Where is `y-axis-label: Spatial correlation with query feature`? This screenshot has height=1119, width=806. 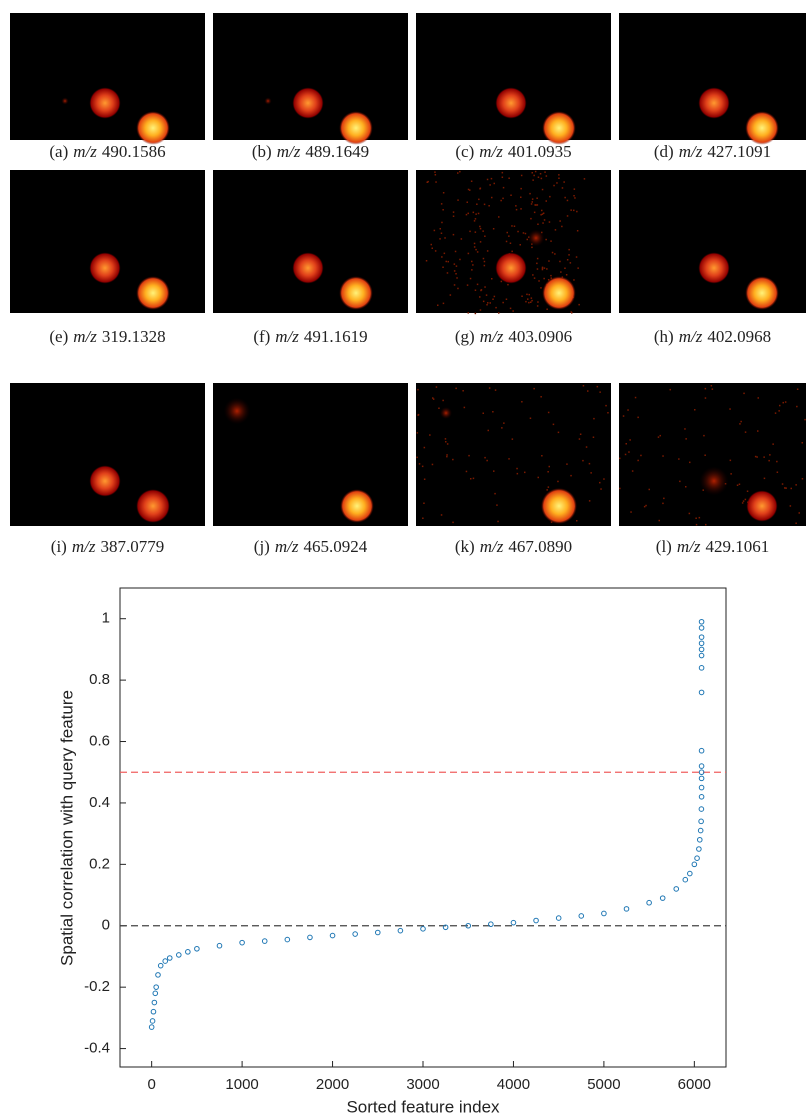 y-axis-label: Spatial correlation with query feature is located at coordinates (66, 828).